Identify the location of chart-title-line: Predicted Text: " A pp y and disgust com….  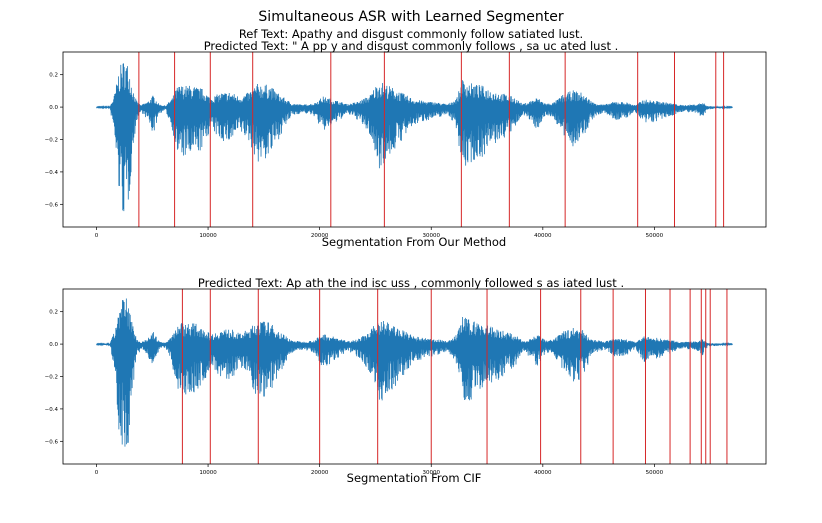
(411, 46).